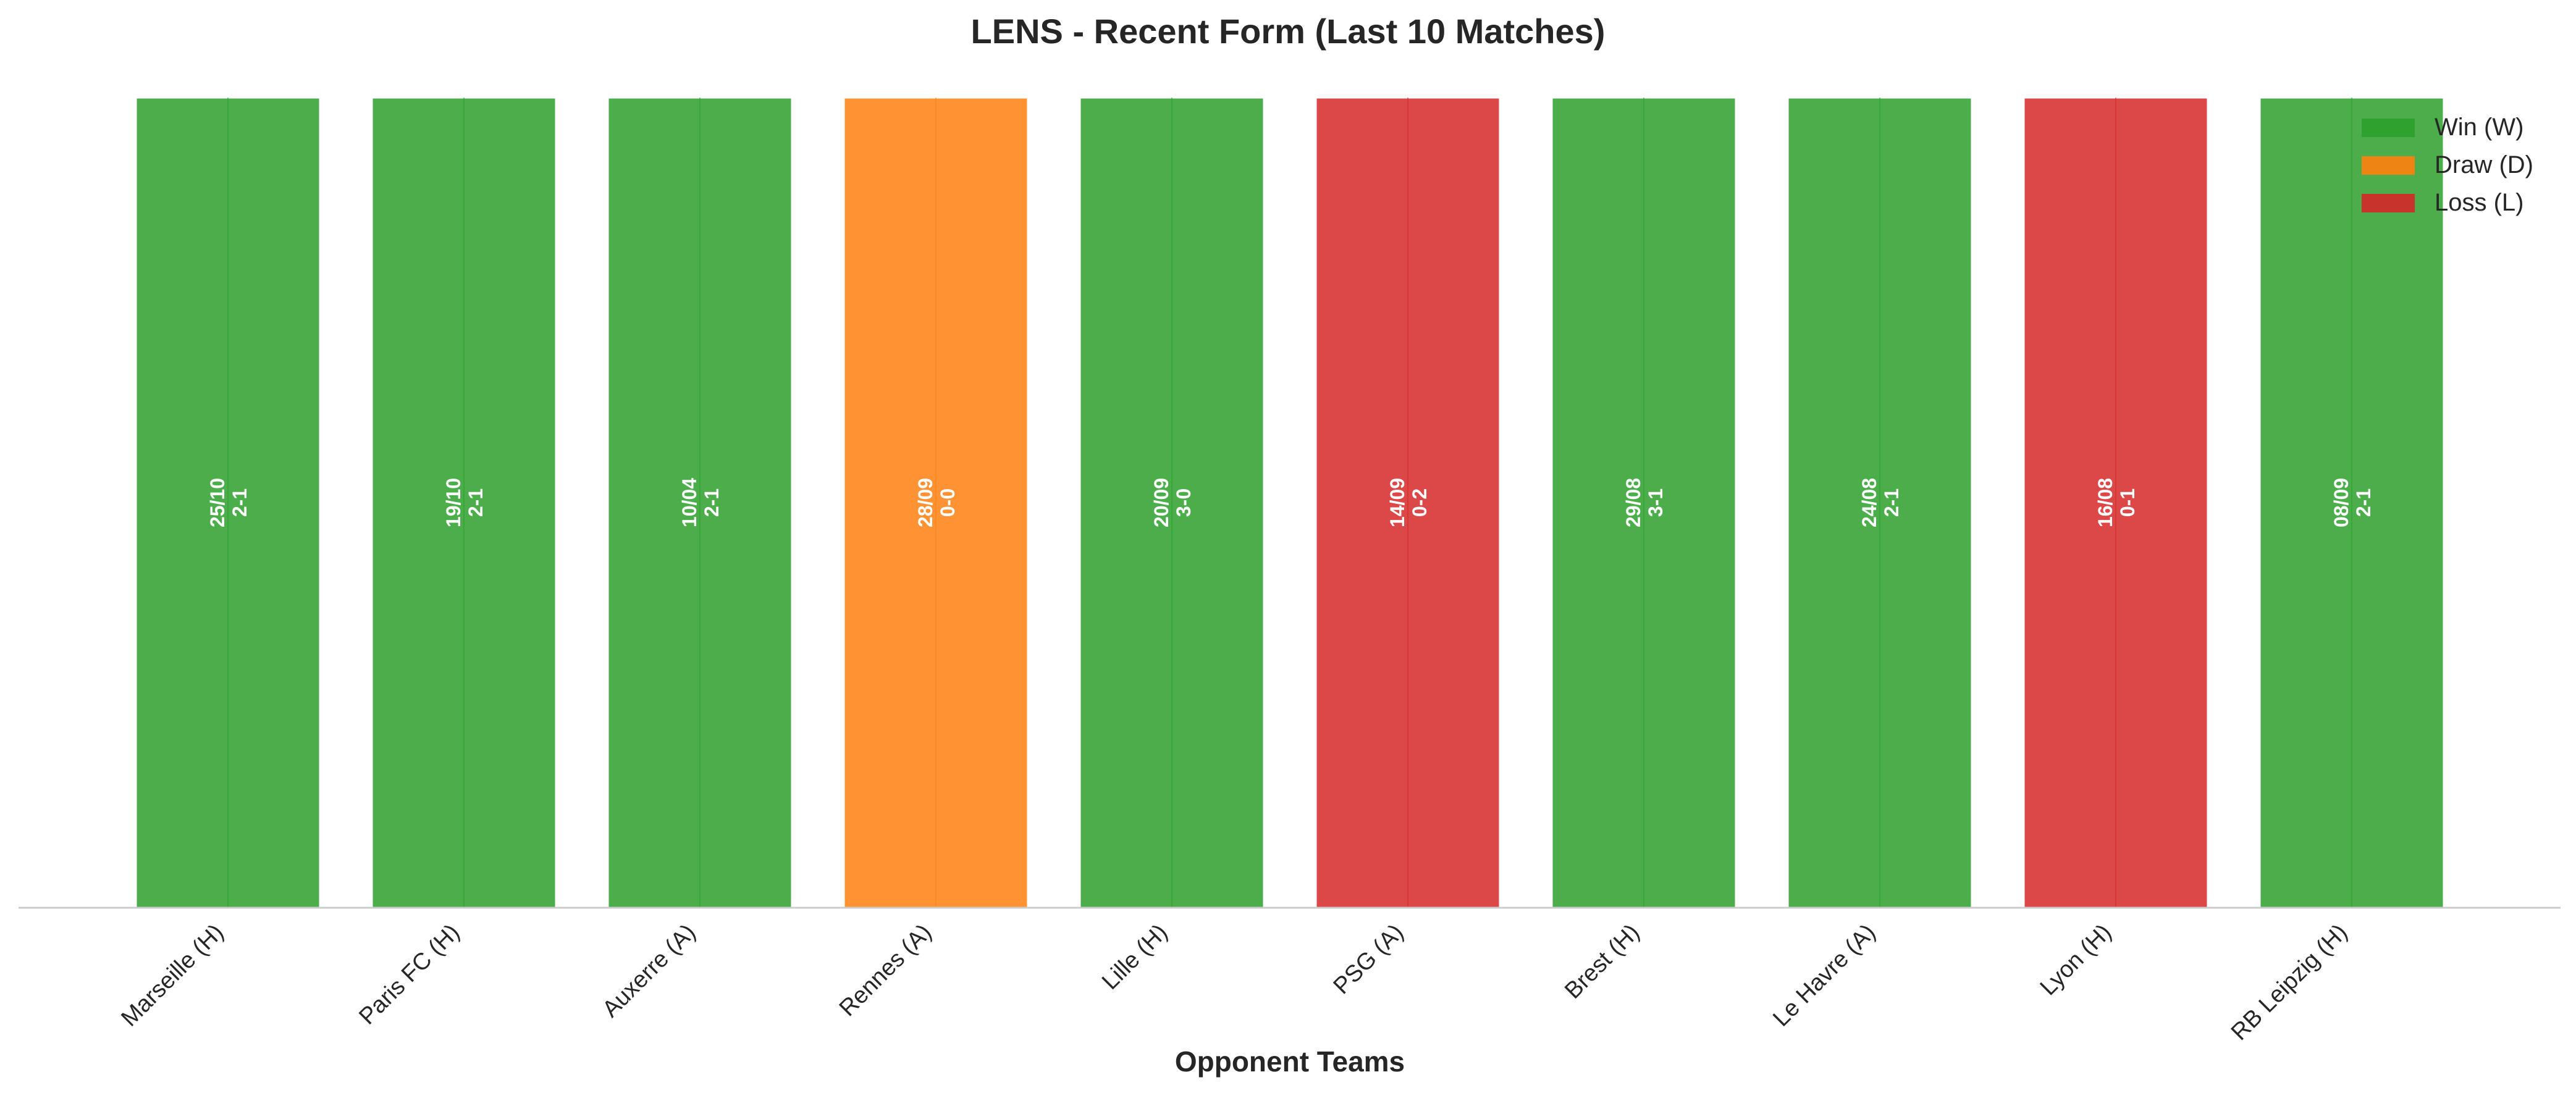 This screenshot has width=2576, height=1093. I want to click on bar-data-label: 20/093-0, so click(1172, 502).